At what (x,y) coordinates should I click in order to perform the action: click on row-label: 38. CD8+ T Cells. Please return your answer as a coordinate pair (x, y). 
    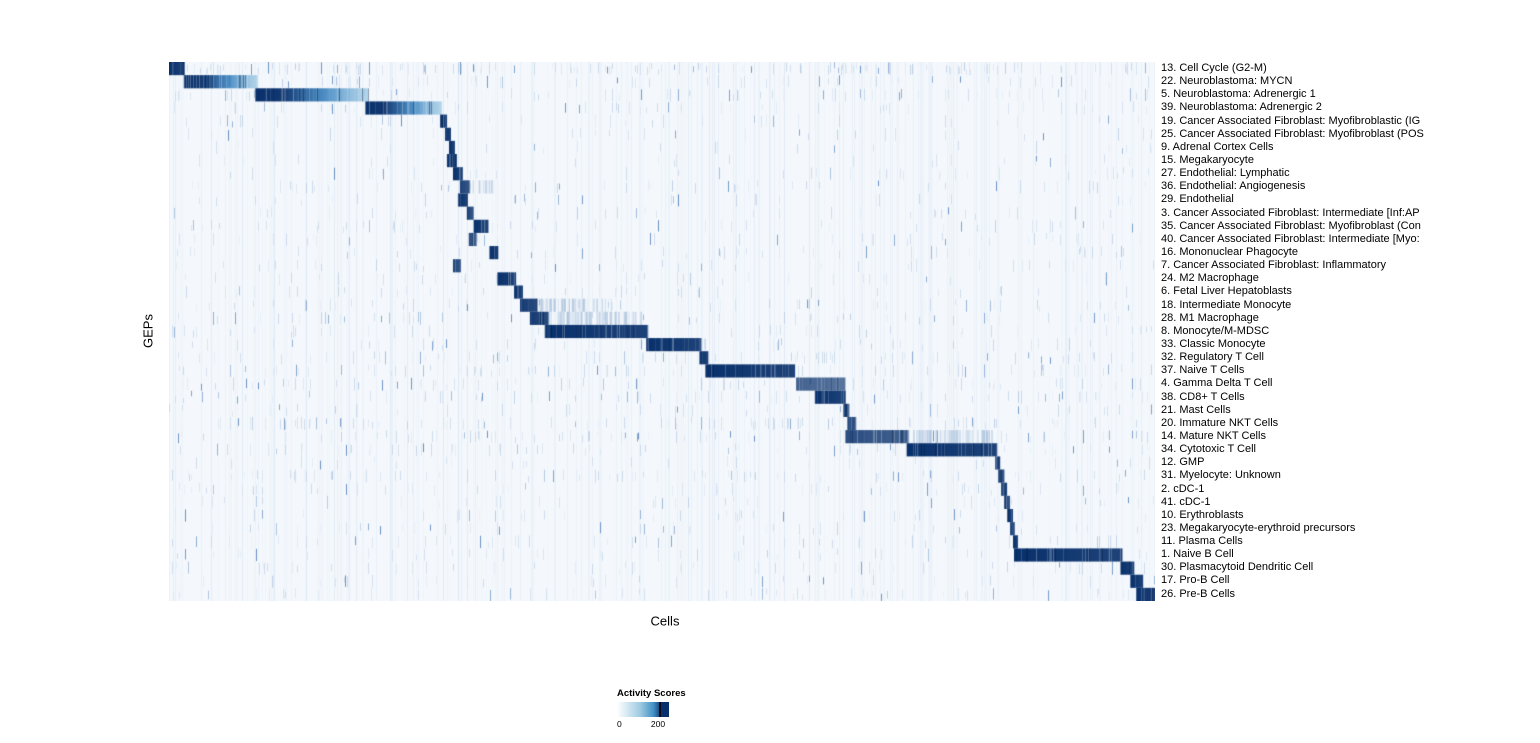
    Looking at the image, I should click on (1203, 396).